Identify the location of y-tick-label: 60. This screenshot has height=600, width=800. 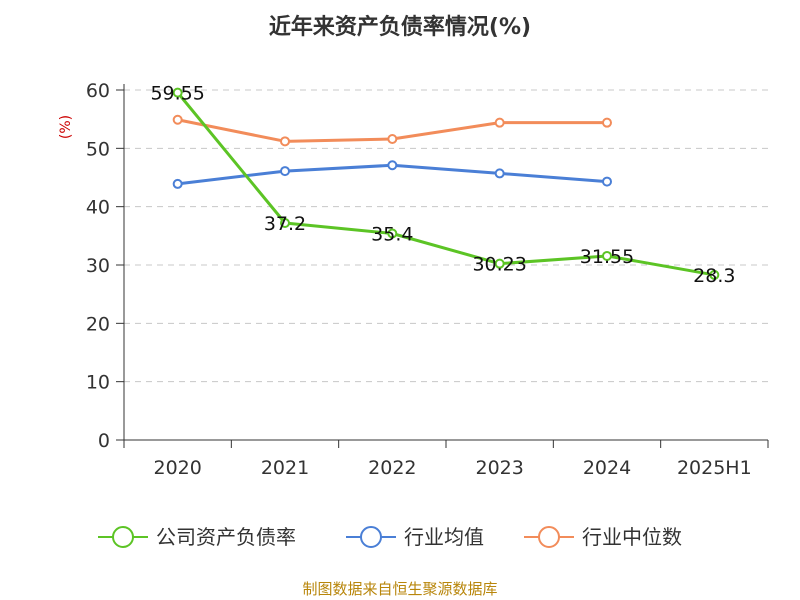
(98, 91).